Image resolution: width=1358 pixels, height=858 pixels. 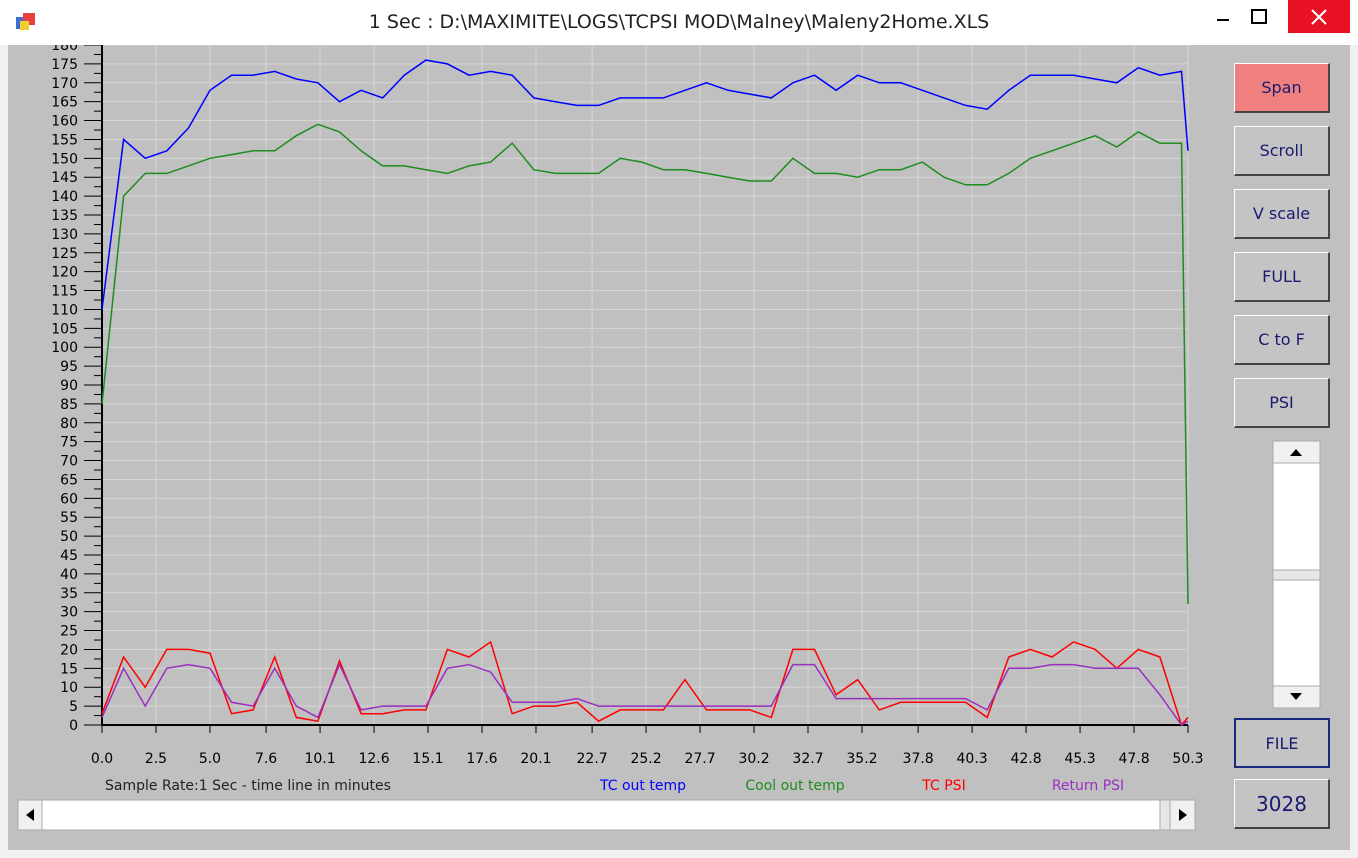 I want to click on y-tick-label: 165, so click(x=64, y=103).